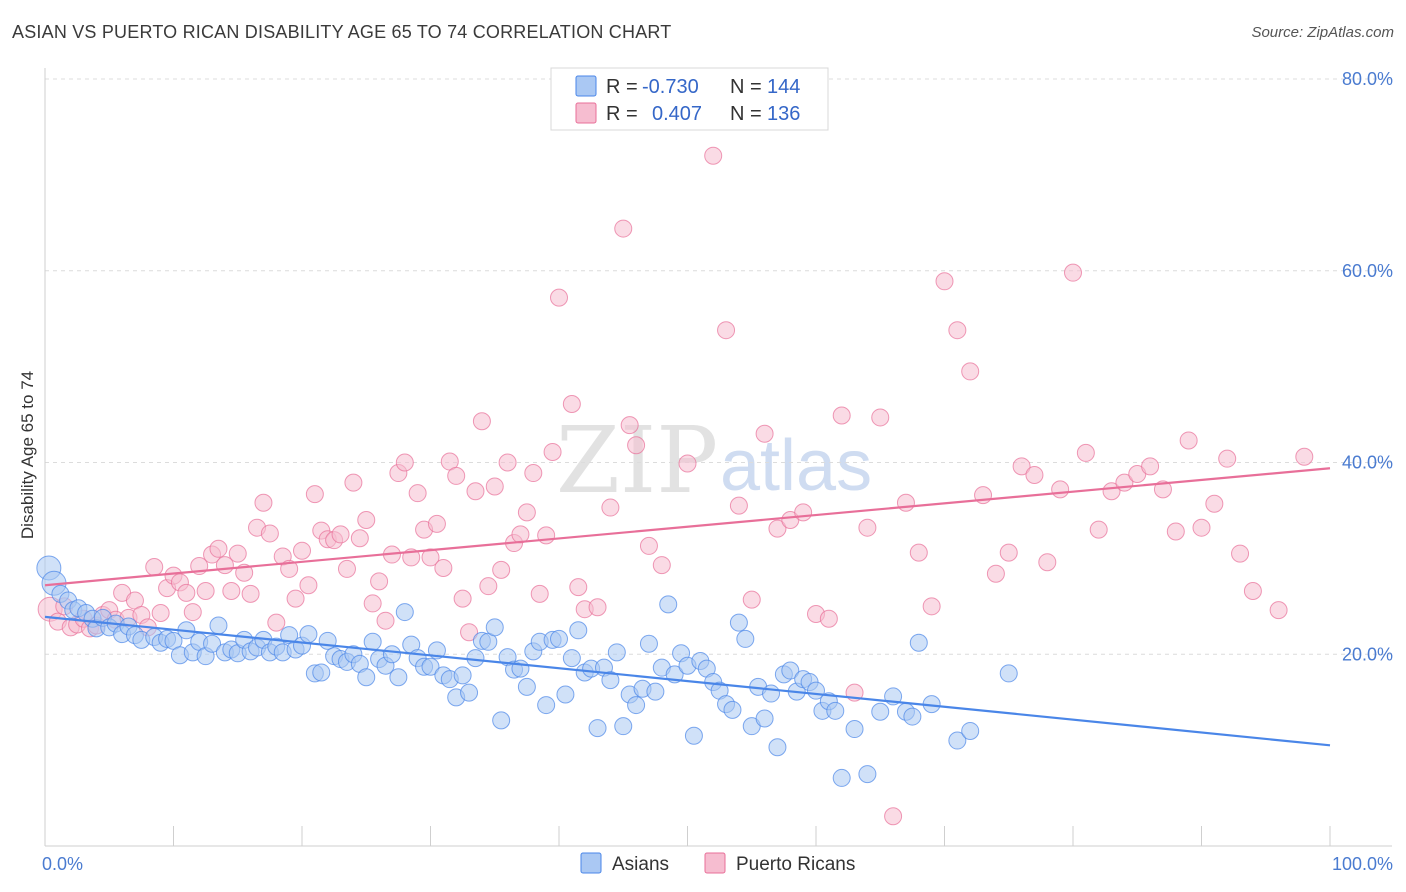 The image size is (1406, 892). What do you see at coordinates (717, 863) in the screenshot?
I see `series-legend: Asians Puerto Ricans` at bounding box center [717, 863].